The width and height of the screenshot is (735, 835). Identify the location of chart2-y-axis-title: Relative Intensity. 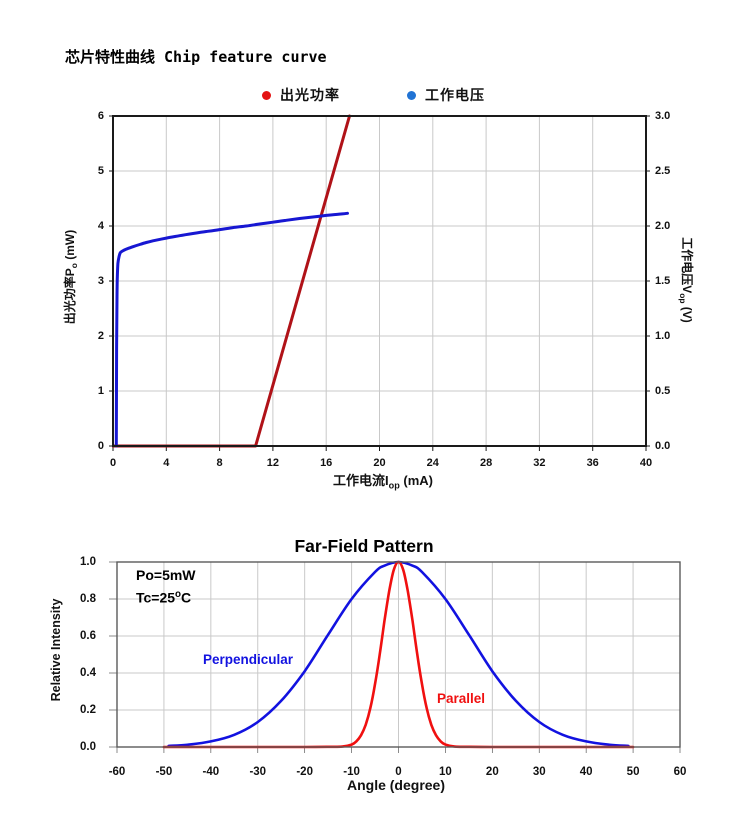
(56, 650).